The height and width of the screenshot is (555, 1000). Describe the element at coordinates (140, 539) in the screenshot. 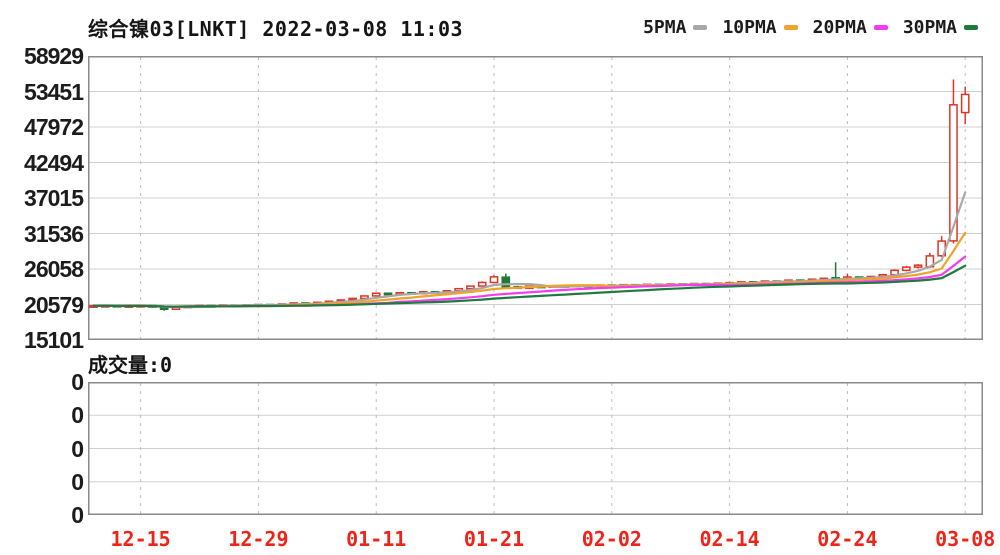

I see `date-tick-label: 12-15` at that location.